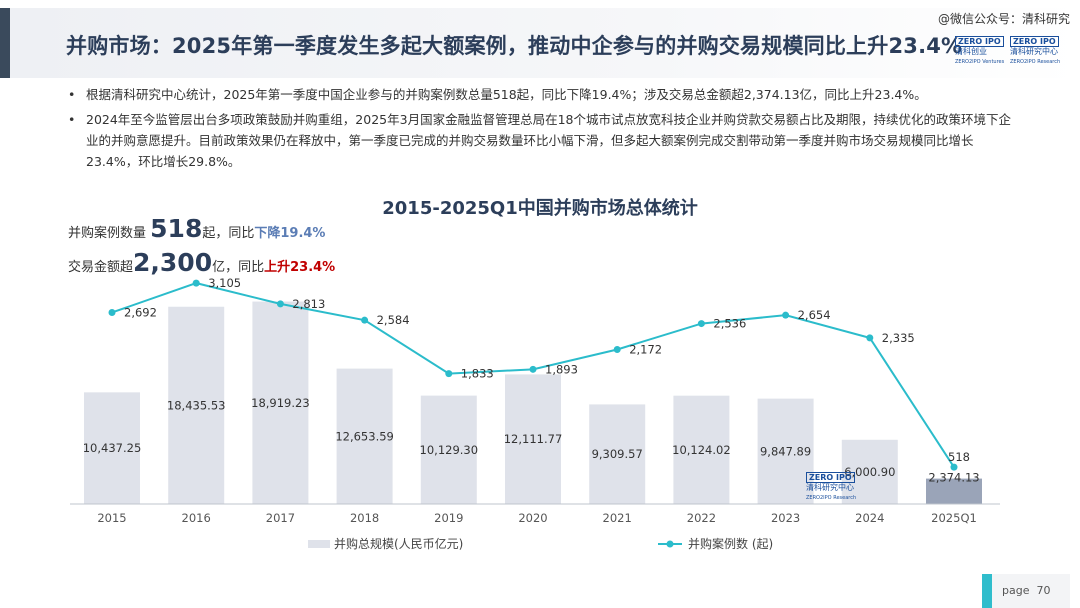 This screenshot has width=1080, height=608. I want to click on x-tick-2020: 2020, so click(532, 518).